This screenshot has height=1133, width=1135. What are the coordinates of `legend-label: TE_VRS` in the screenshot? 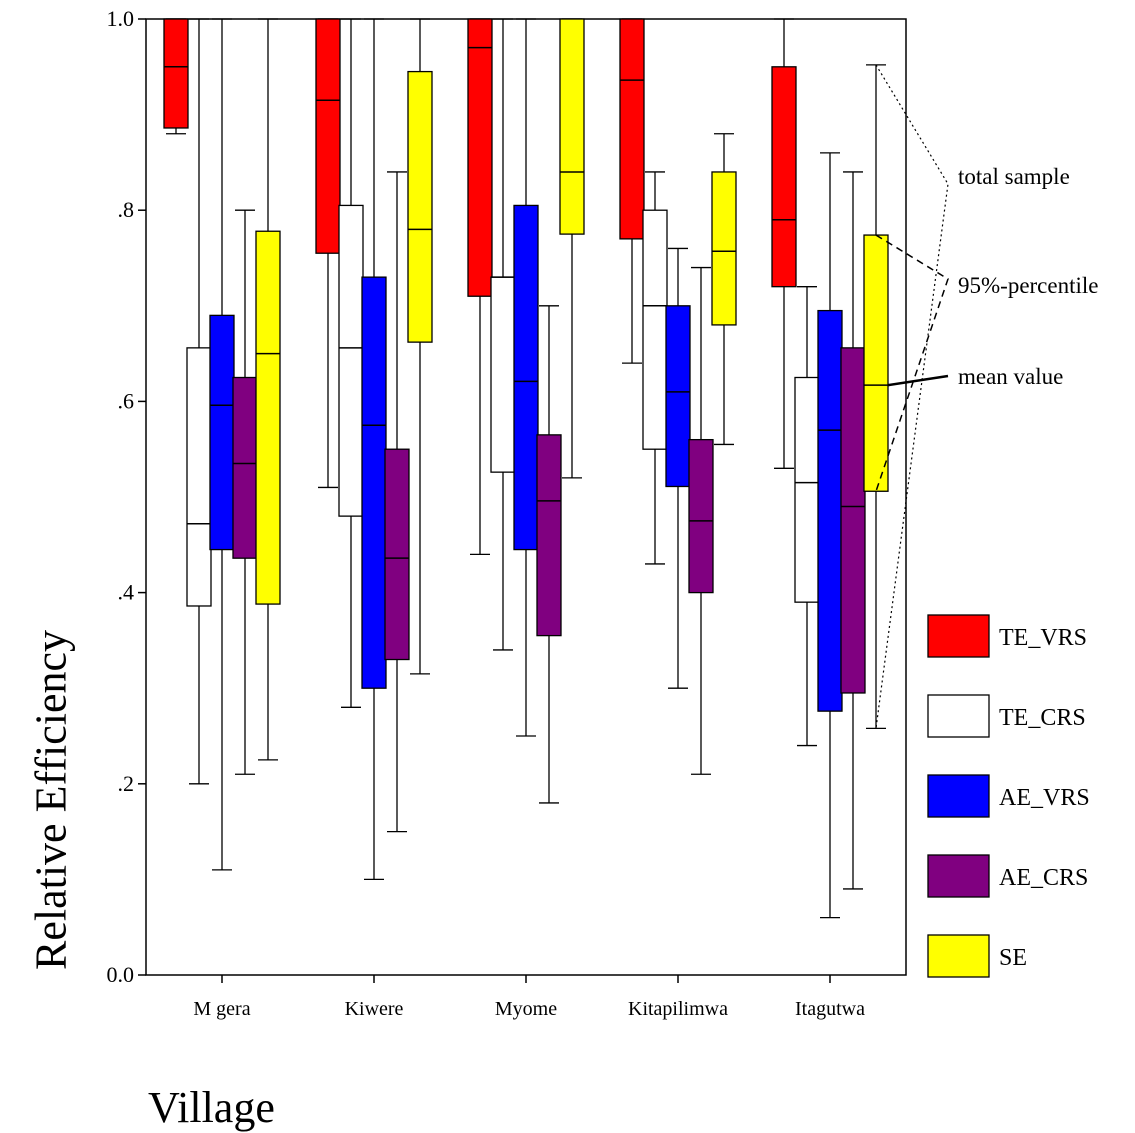 It's located at (1043, 638).